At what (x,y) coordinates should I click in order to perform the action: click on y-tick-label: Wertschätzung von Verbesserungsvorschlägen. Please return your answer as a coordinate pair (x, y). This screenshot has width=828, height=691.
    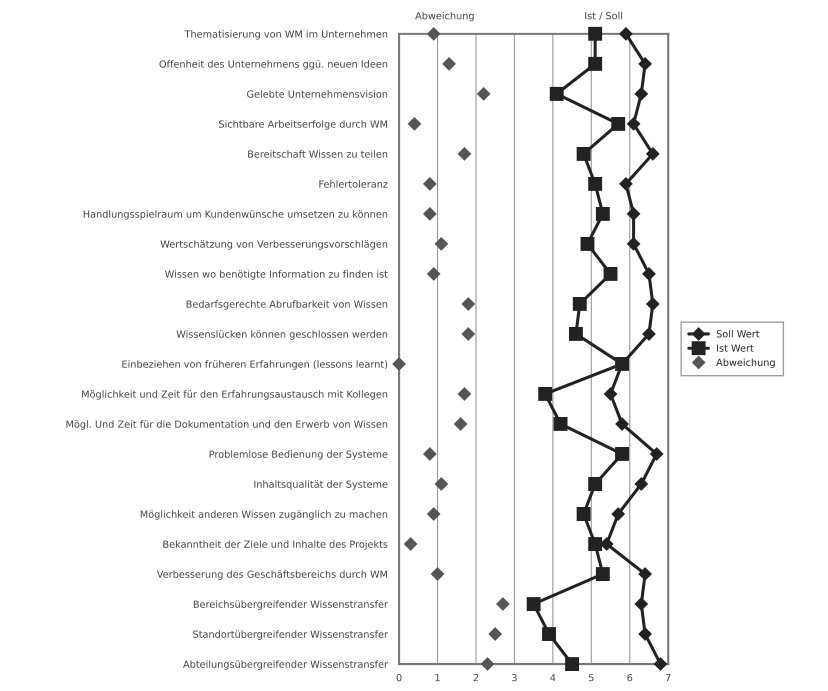
    Looking at the image, I should click on (274, 245).